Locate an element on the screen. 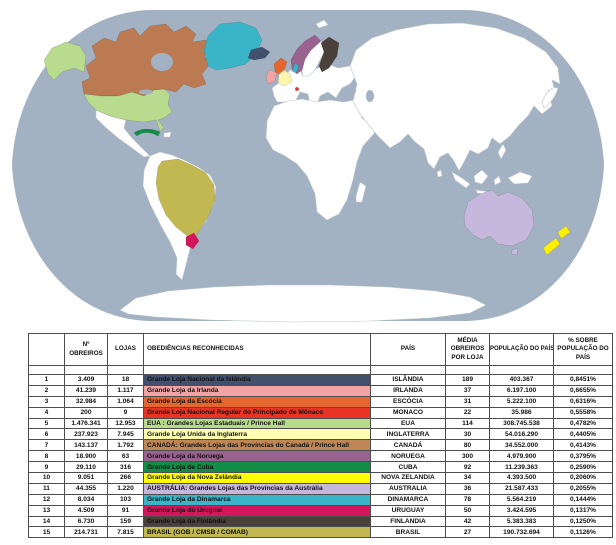  cell-media: 31 is located at coordinates (467, 401).